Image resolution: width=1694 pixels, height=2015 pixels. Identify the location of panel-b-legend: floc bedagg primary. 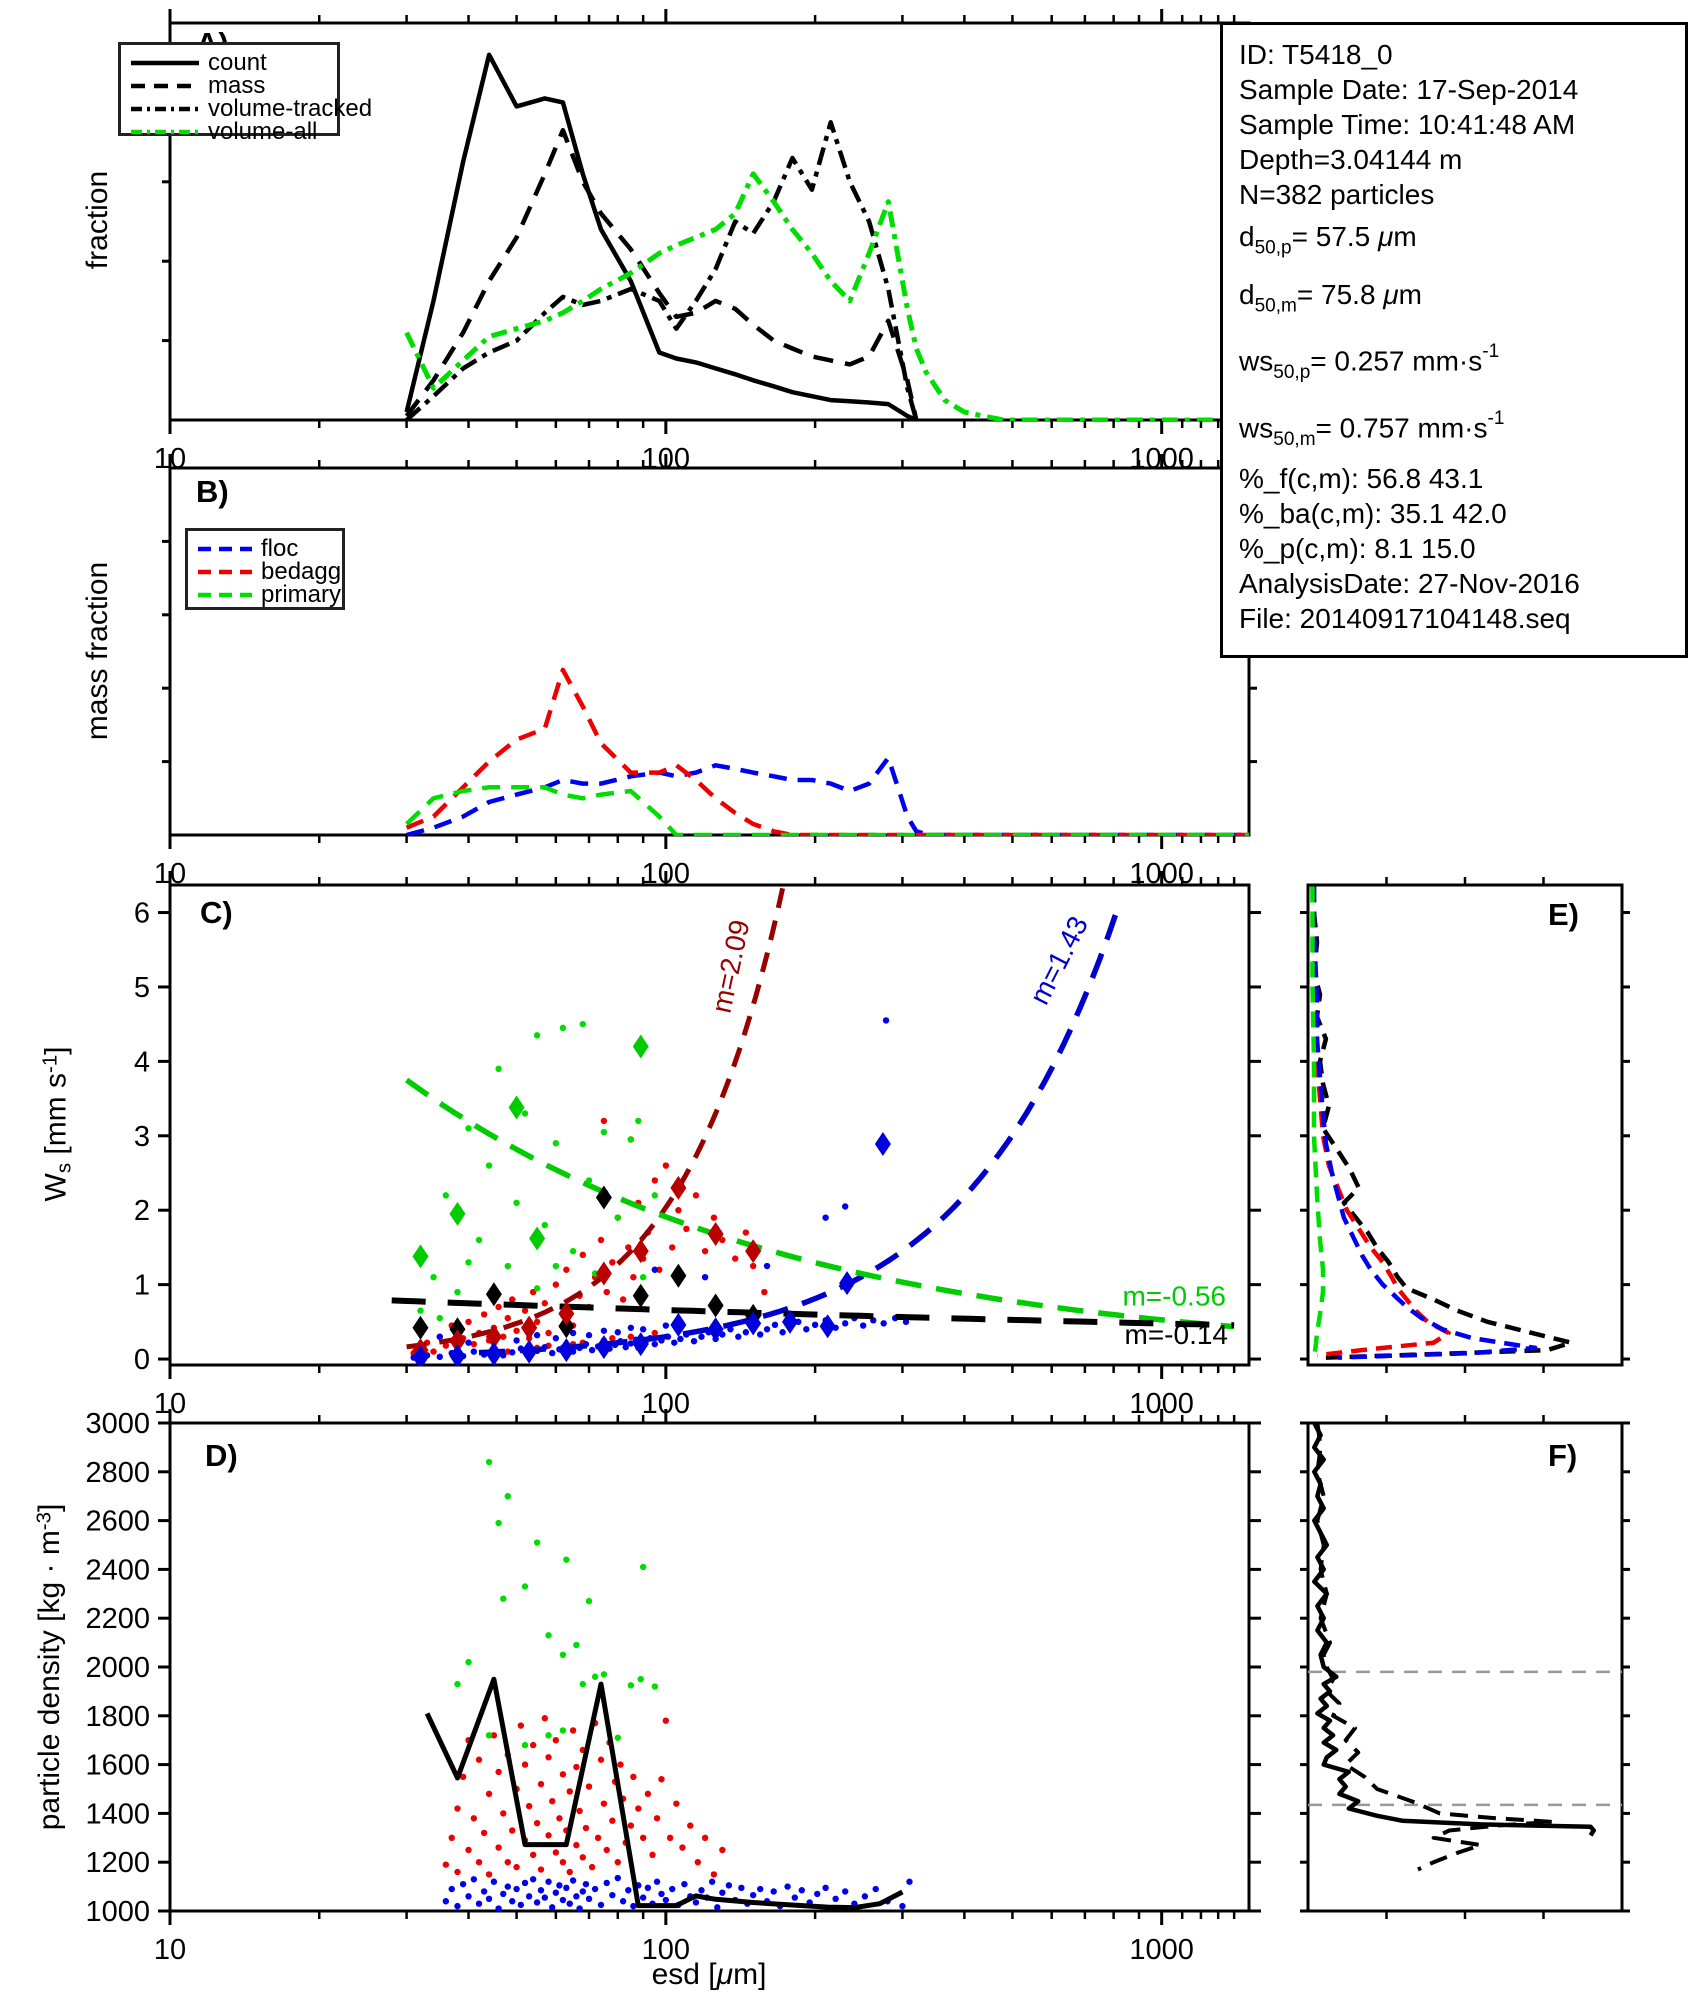
(265, 569).